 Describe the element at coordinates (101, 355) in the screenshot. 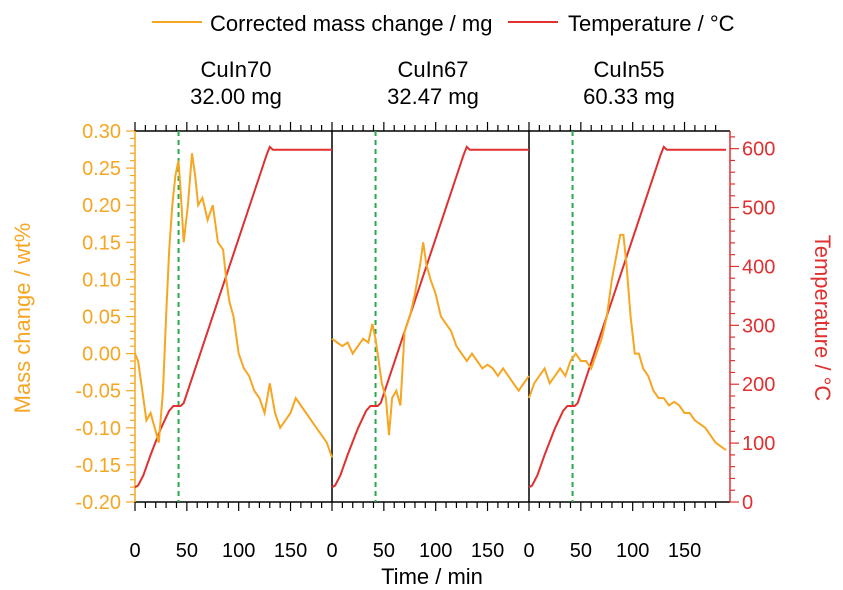

I see `y-tick-label-left: 0.00` at that location.